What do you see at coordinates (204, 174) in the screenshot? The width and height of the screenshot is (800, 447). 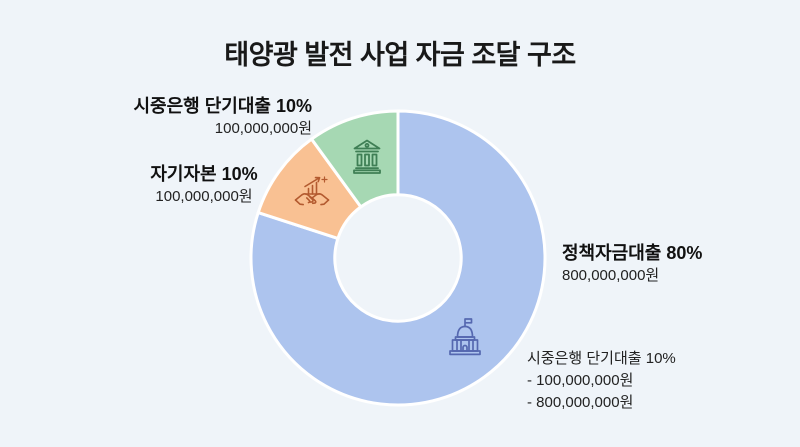 I see `callout-equity-title: 자기자본 10%` at bounding box center [204, 174].